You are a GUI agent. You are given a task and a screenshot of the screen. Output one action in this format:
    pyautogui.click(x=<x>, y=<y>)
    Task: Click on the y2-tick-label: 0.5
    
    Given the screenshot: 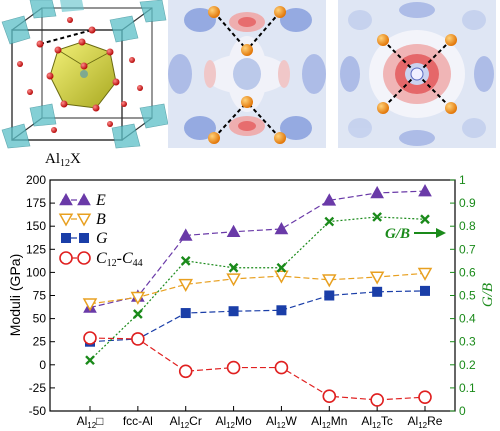 What is the action you would take?
    pyautogui.click(x=467, y=296)
    